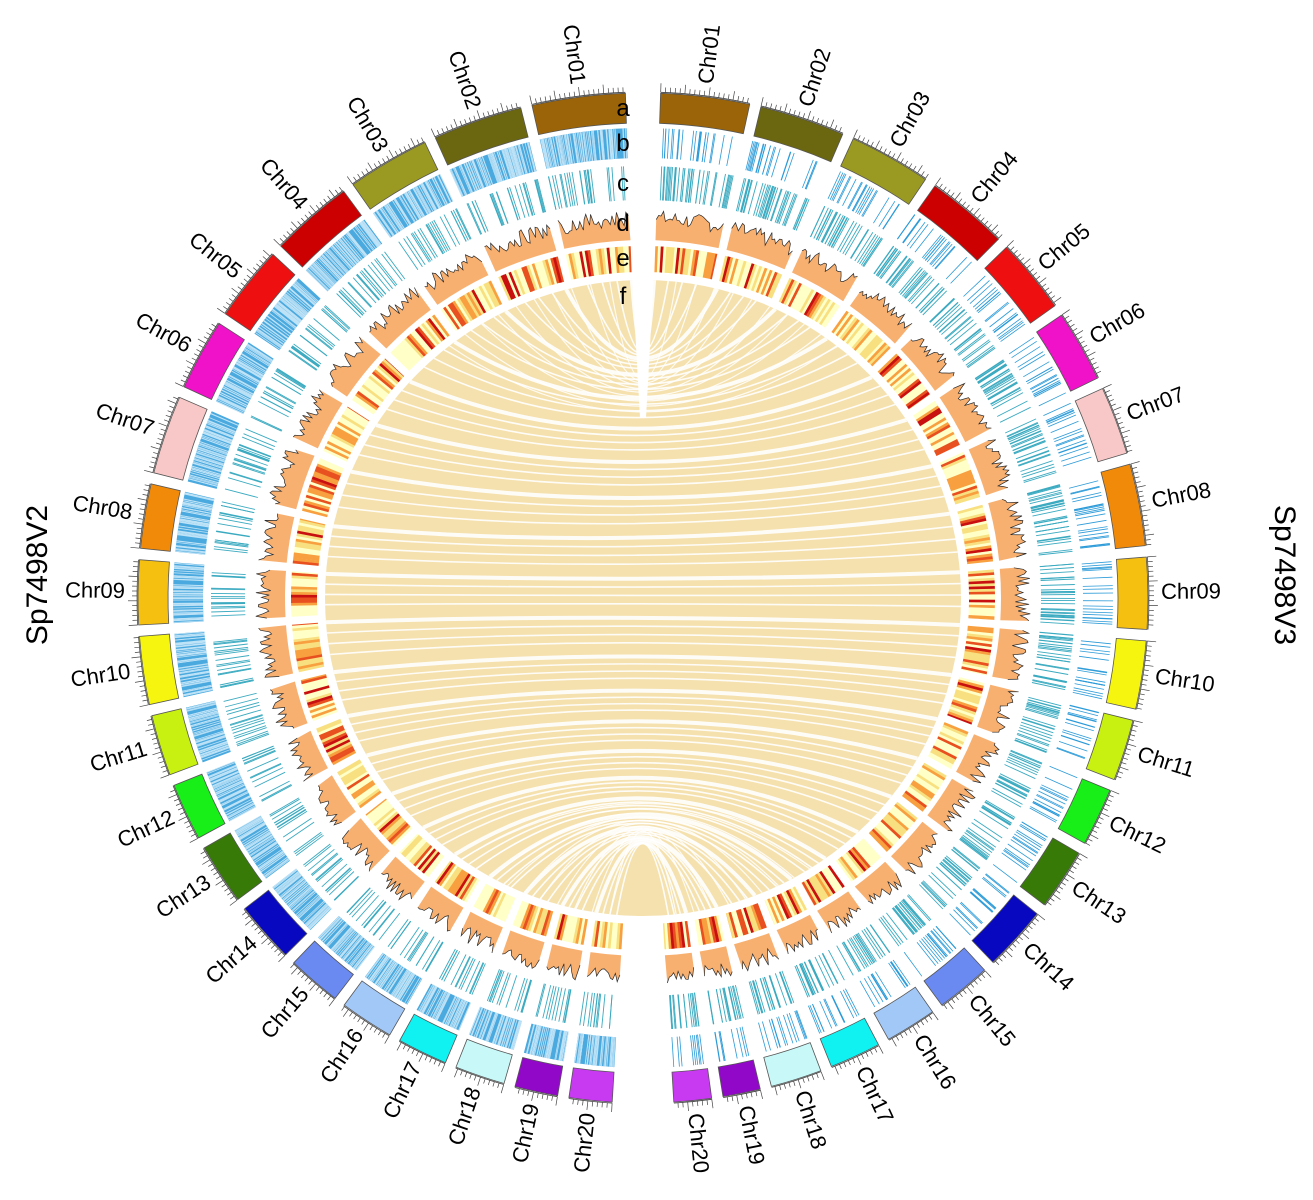 This screenshot has height=1200, width=1313. I want to click on tick-baseline-left-chr19, so click(536, 1092).